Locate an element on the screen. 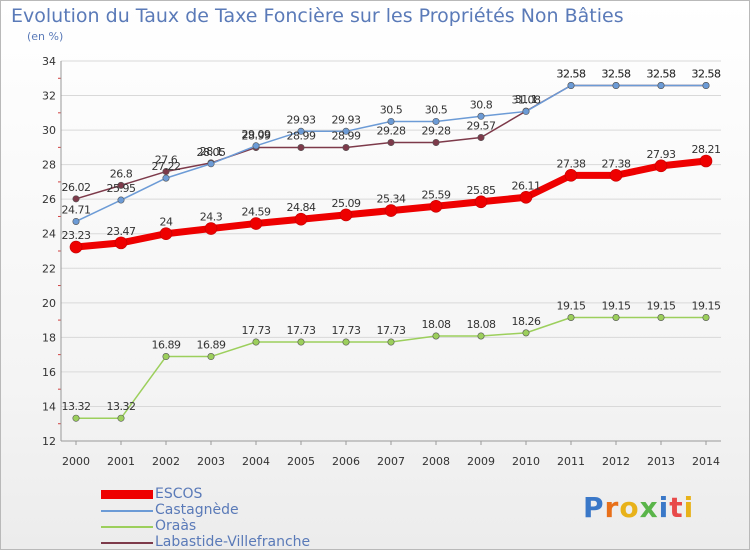 Image resolution: width=750 pixels, height=551 pixels. x-tick-label: 2008 is located at coordinates (436, 461).